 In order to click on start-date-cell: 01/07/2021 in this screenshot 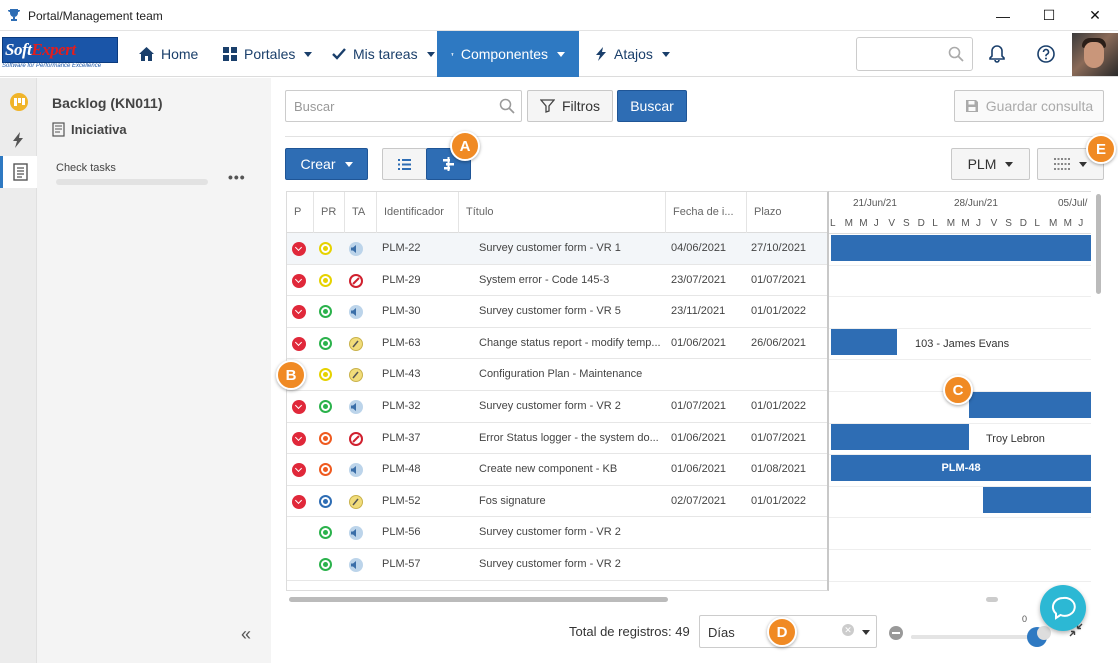, I will do `click(699, 406)`.